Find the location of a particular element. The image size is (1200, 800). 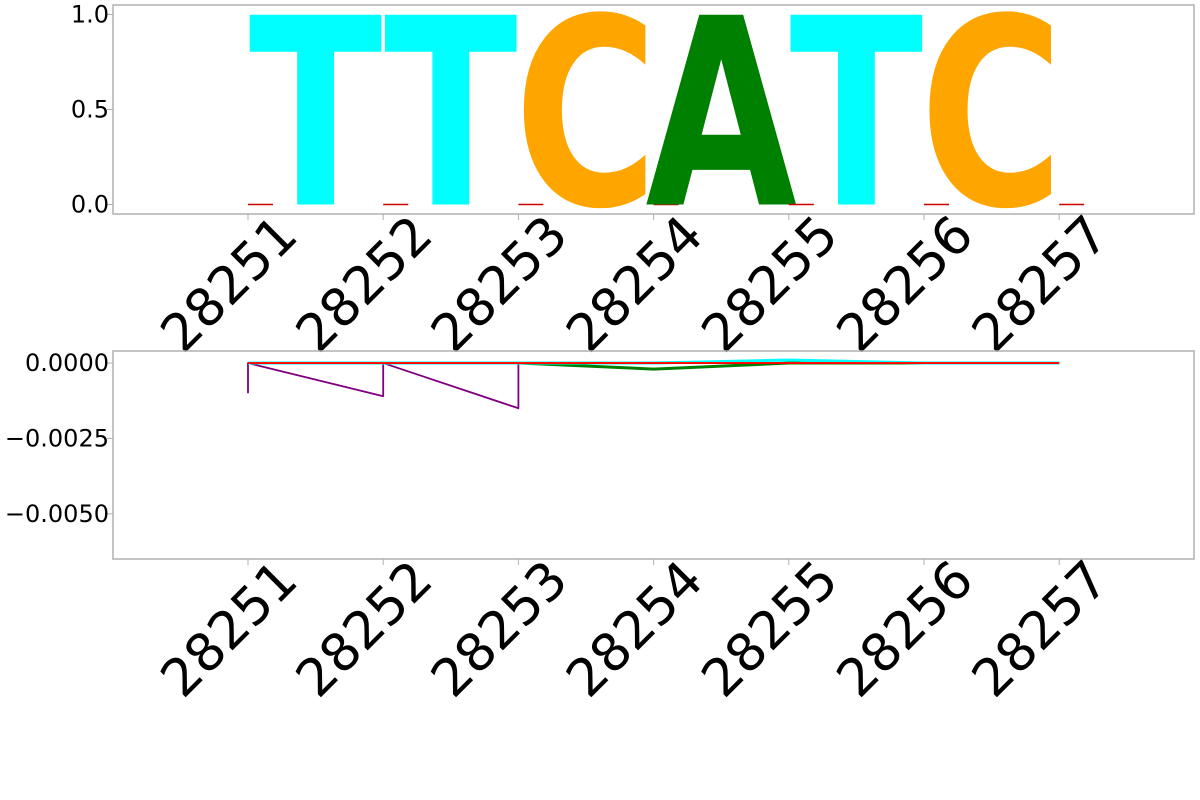

line-xtick-label: 28256 is located at coordinates (905, 629).